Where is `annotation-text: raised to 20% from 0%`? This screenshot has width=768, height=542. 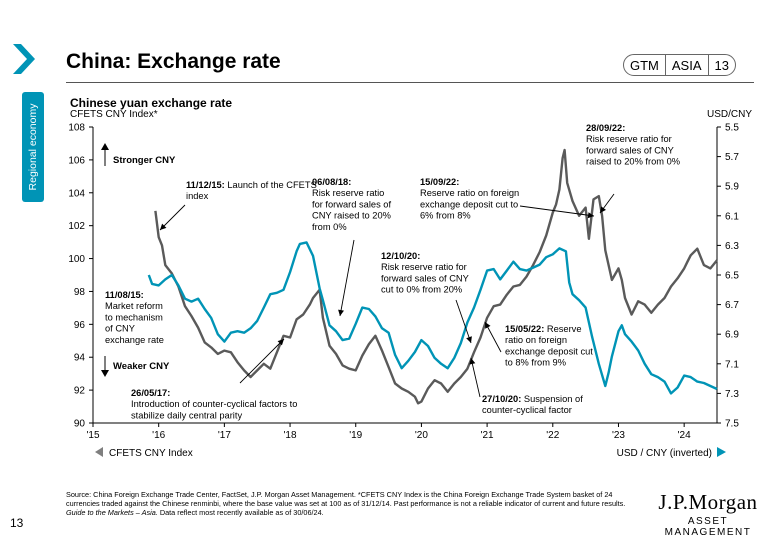
annotation-text: raised to 20% from 0% is located at coordinates (633, 162).